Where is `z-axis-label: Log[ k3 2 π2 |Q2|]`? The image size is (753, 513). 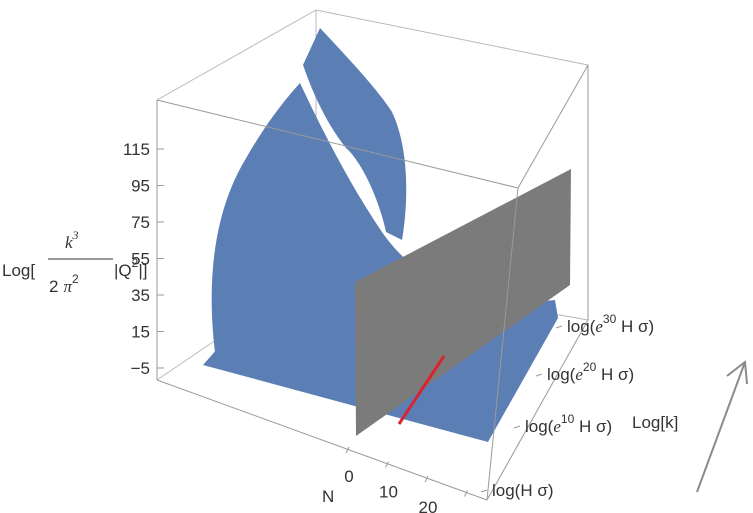
z-axis-label: Log[ k3 2 π2 |Q2|] is located at coordinates (74, 262).